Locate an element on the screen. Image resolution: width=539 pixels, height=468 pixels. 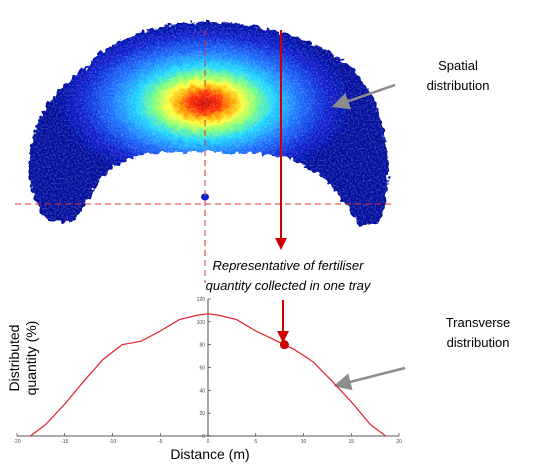
transverse-pointer-arrow is located at coordinates (373, 376).